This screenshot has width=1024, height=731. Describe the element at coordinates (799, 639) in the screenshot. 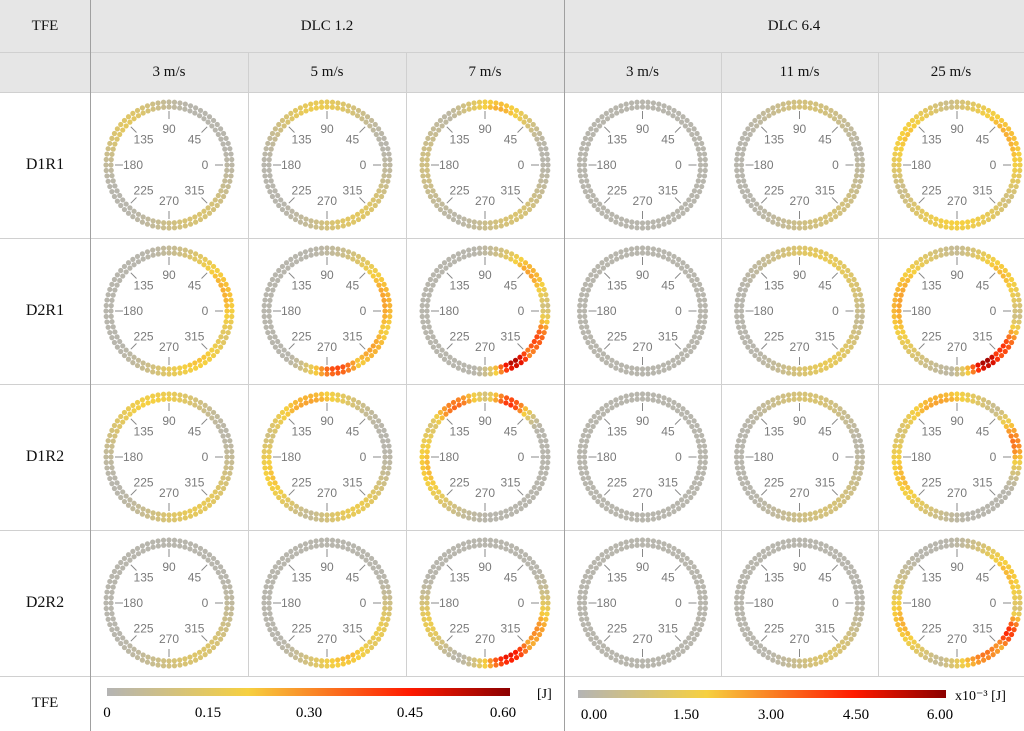

I see `angle-label: 270` at that location.